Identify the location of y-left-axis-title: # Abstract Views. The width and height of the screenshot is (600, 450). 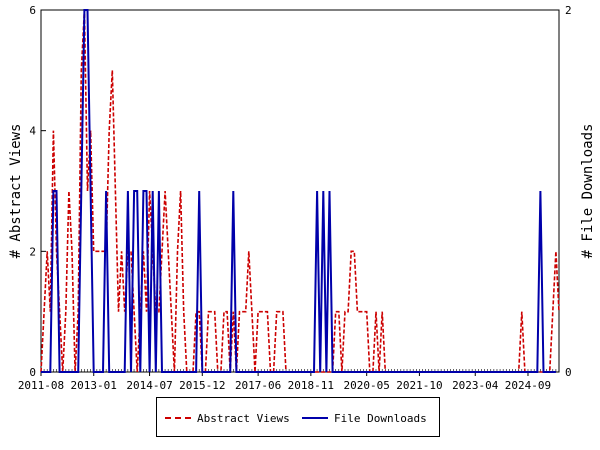
(16, 191).